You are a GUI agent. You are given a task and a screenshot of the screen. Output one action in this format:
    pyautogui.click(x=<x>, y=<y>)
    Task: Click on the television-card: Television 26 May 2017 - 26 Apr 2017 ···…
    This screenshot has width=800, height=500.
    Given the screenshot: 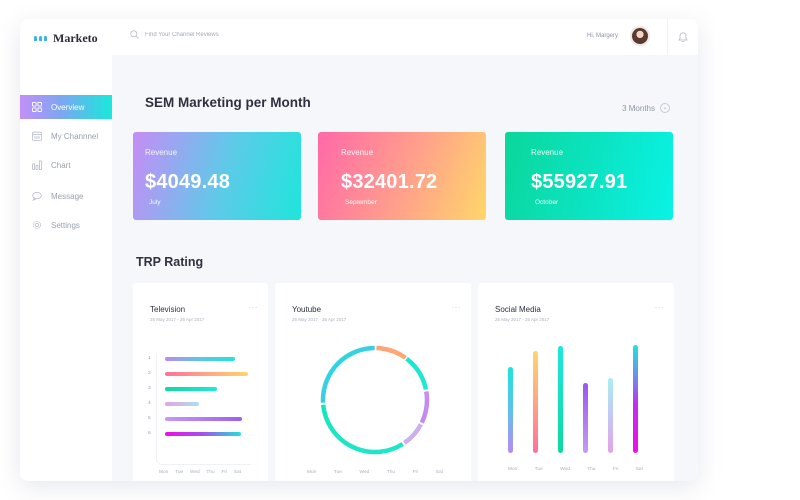 What is the action you would take?
    pyautogui.click(x=200, y=382)
    